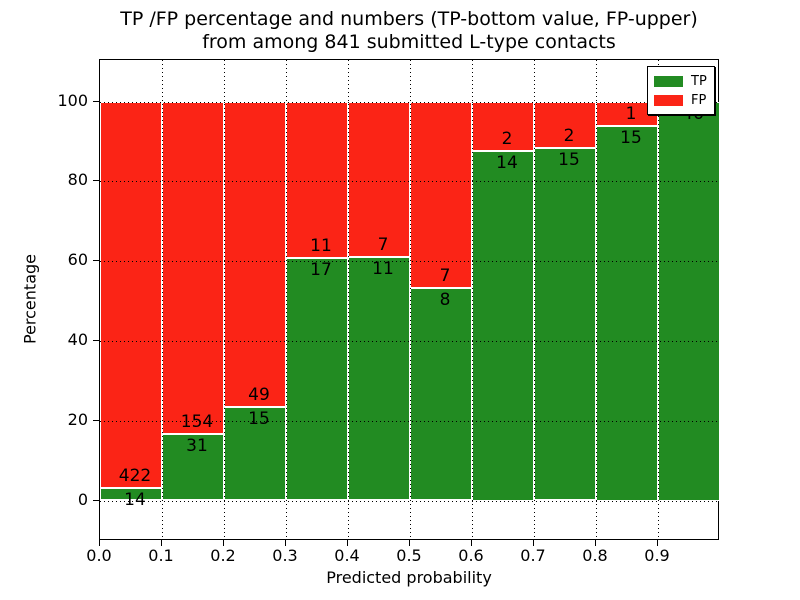 The width and height of the screenshot is (800, 600). Describe the element at coordinates (595, 555) in the screenshot. I see `x-tick-label: 0.8` at that location.